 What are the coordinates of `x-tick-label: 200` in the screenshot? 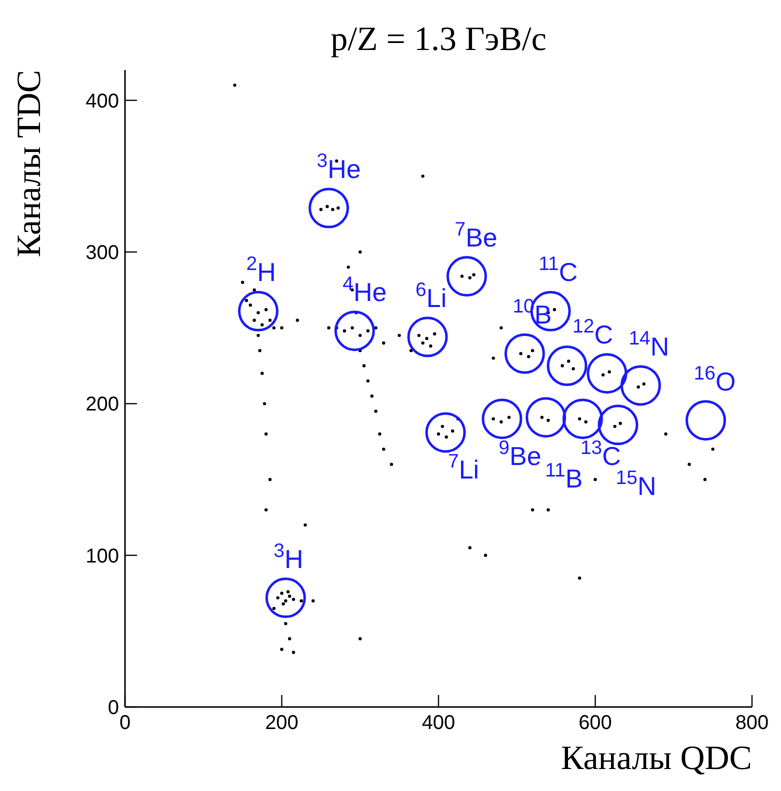 It's located at (281, 723).